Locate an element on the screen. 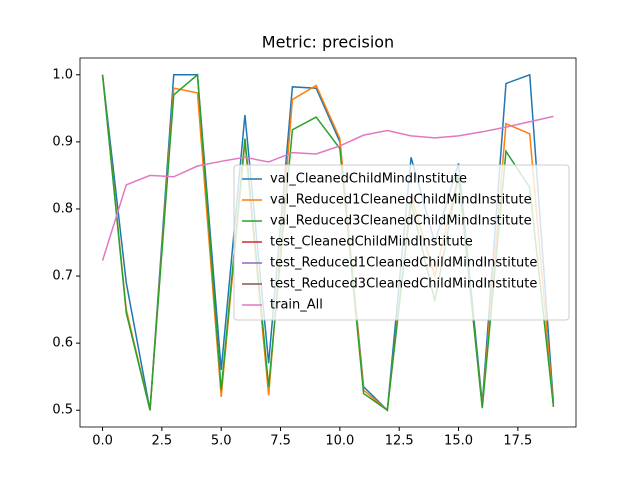 The height and width of the screenshot is (480, 640). x-tick-label: 5.0 is located at coordinates (221, 441).